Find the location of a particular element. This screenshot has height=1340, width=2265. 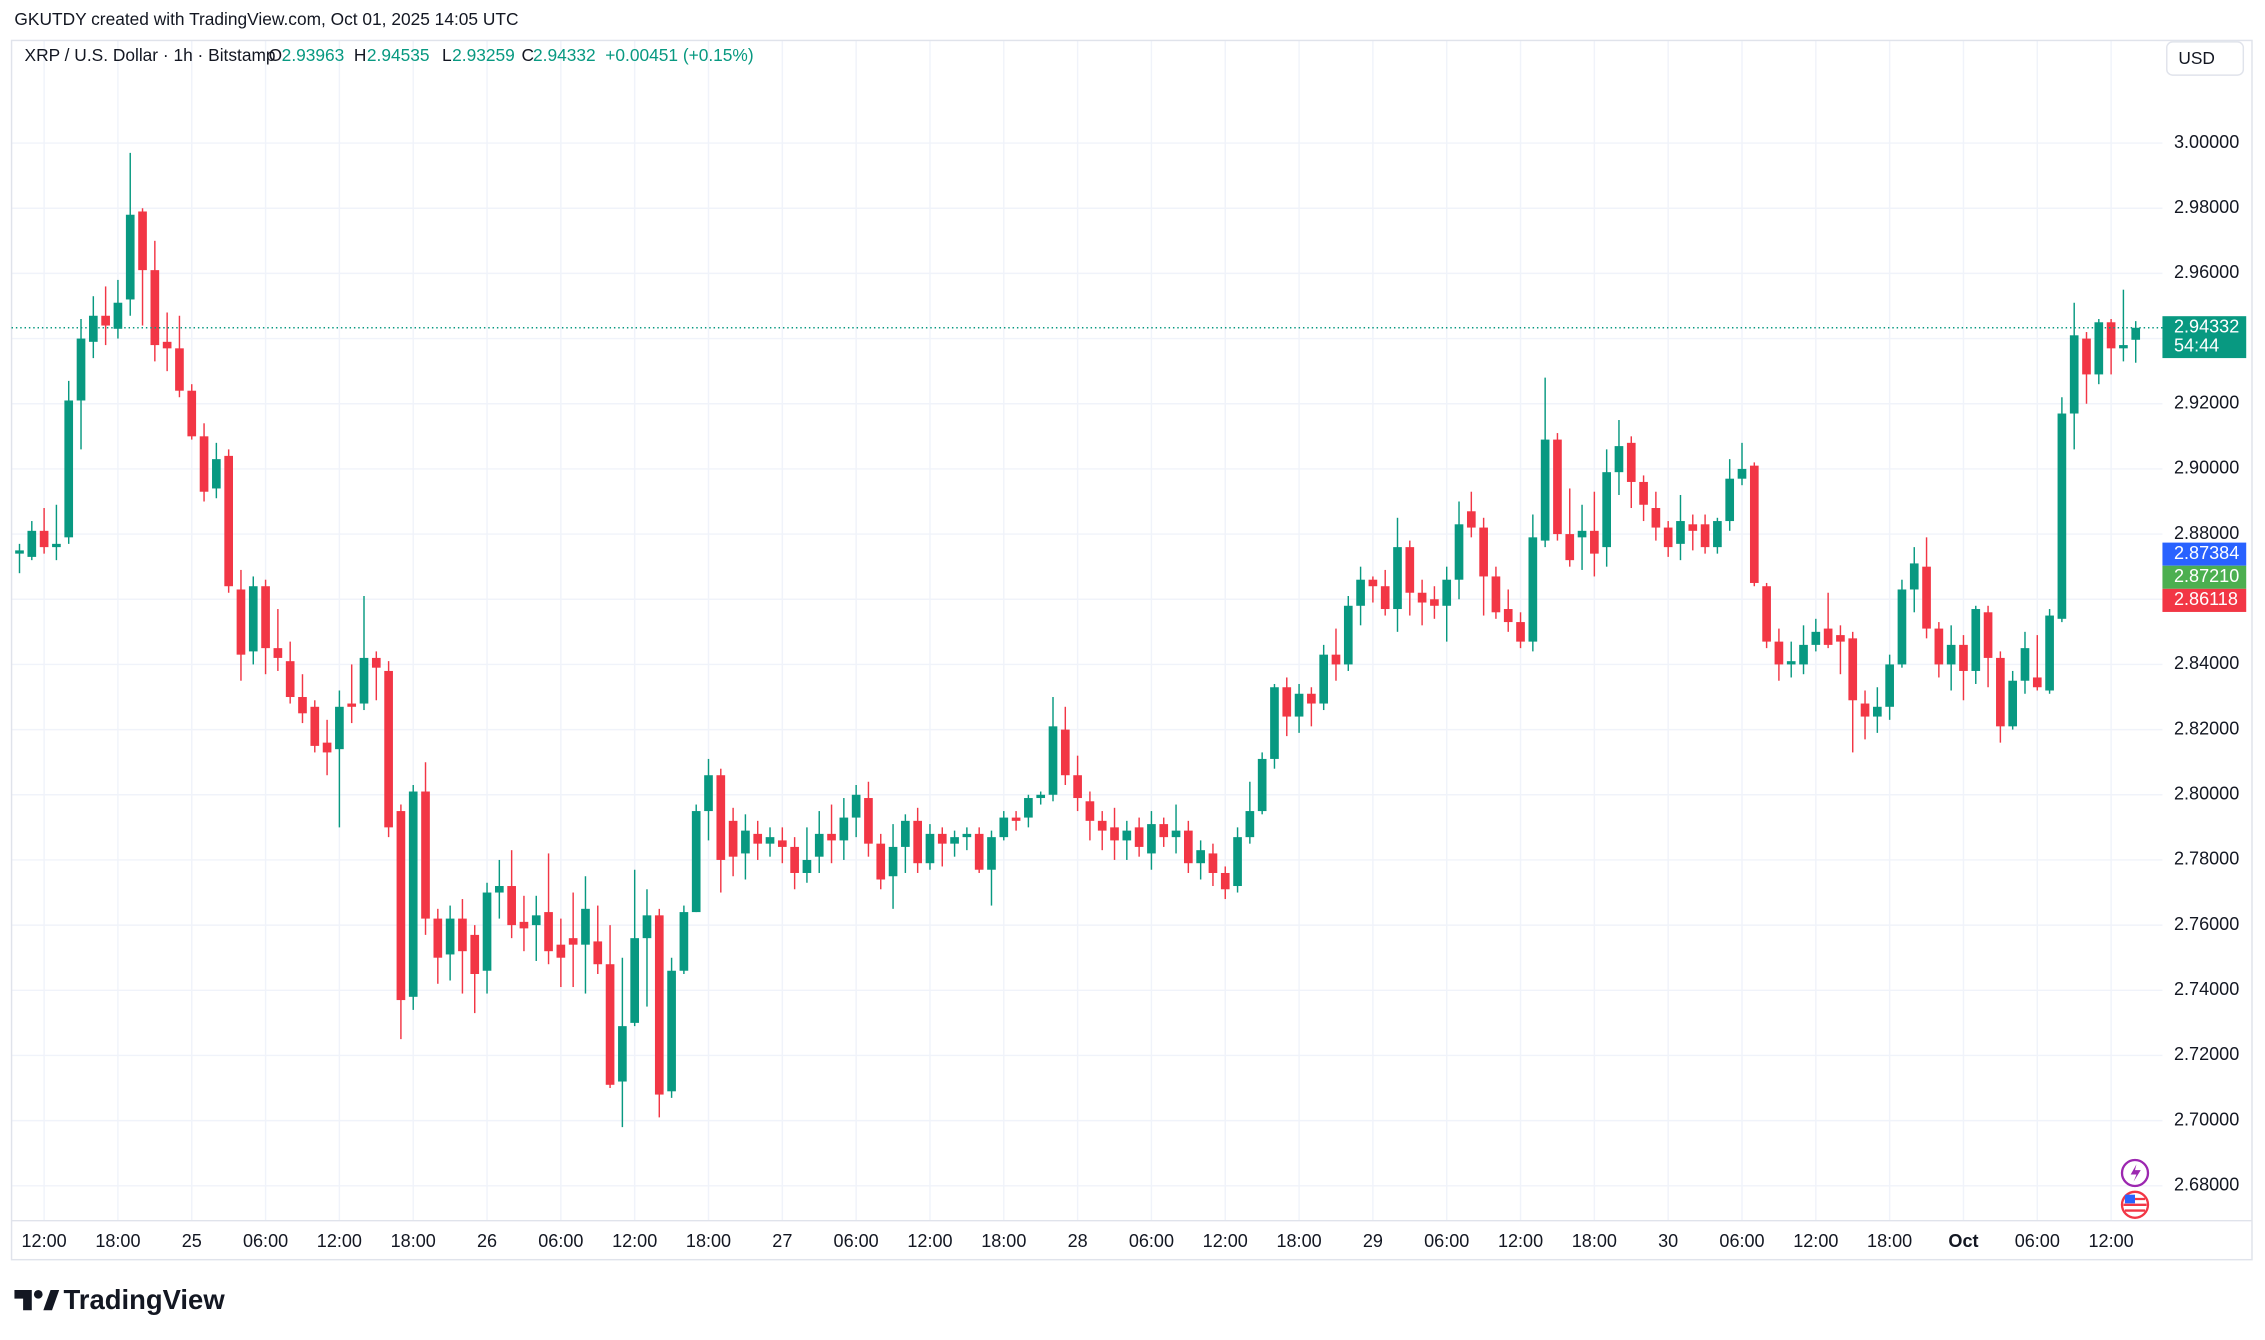

alert-icon-bolt is located at coordinates (2135, 1173).